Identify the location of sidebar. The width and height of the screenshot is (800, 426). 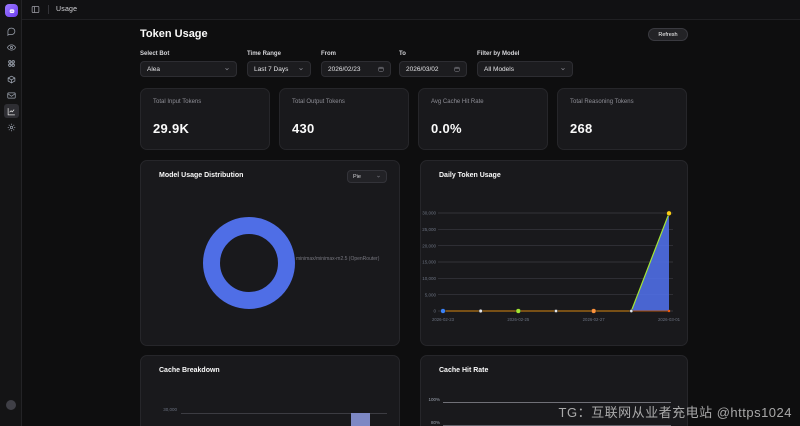
(11, 213).